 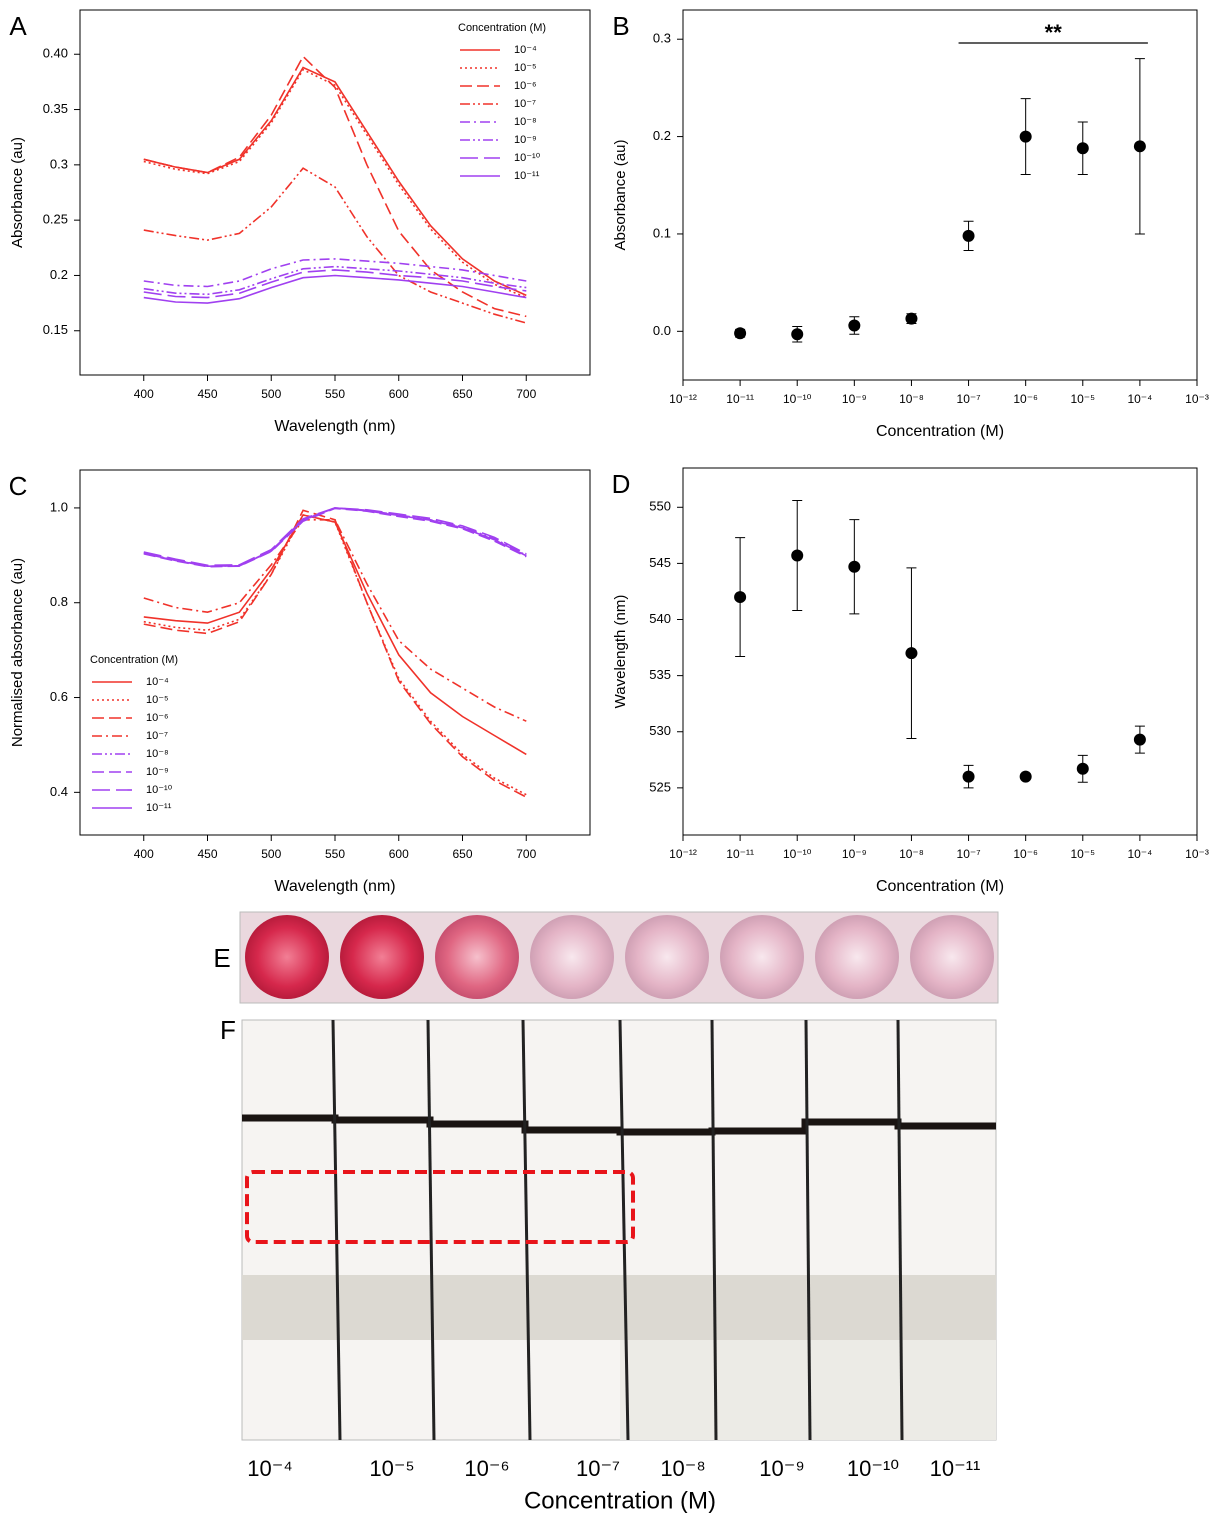 What do you see at coordinates (228, 1030) in the screenshot?
I see `panel-label: F` at bounding box center [228, 1030].